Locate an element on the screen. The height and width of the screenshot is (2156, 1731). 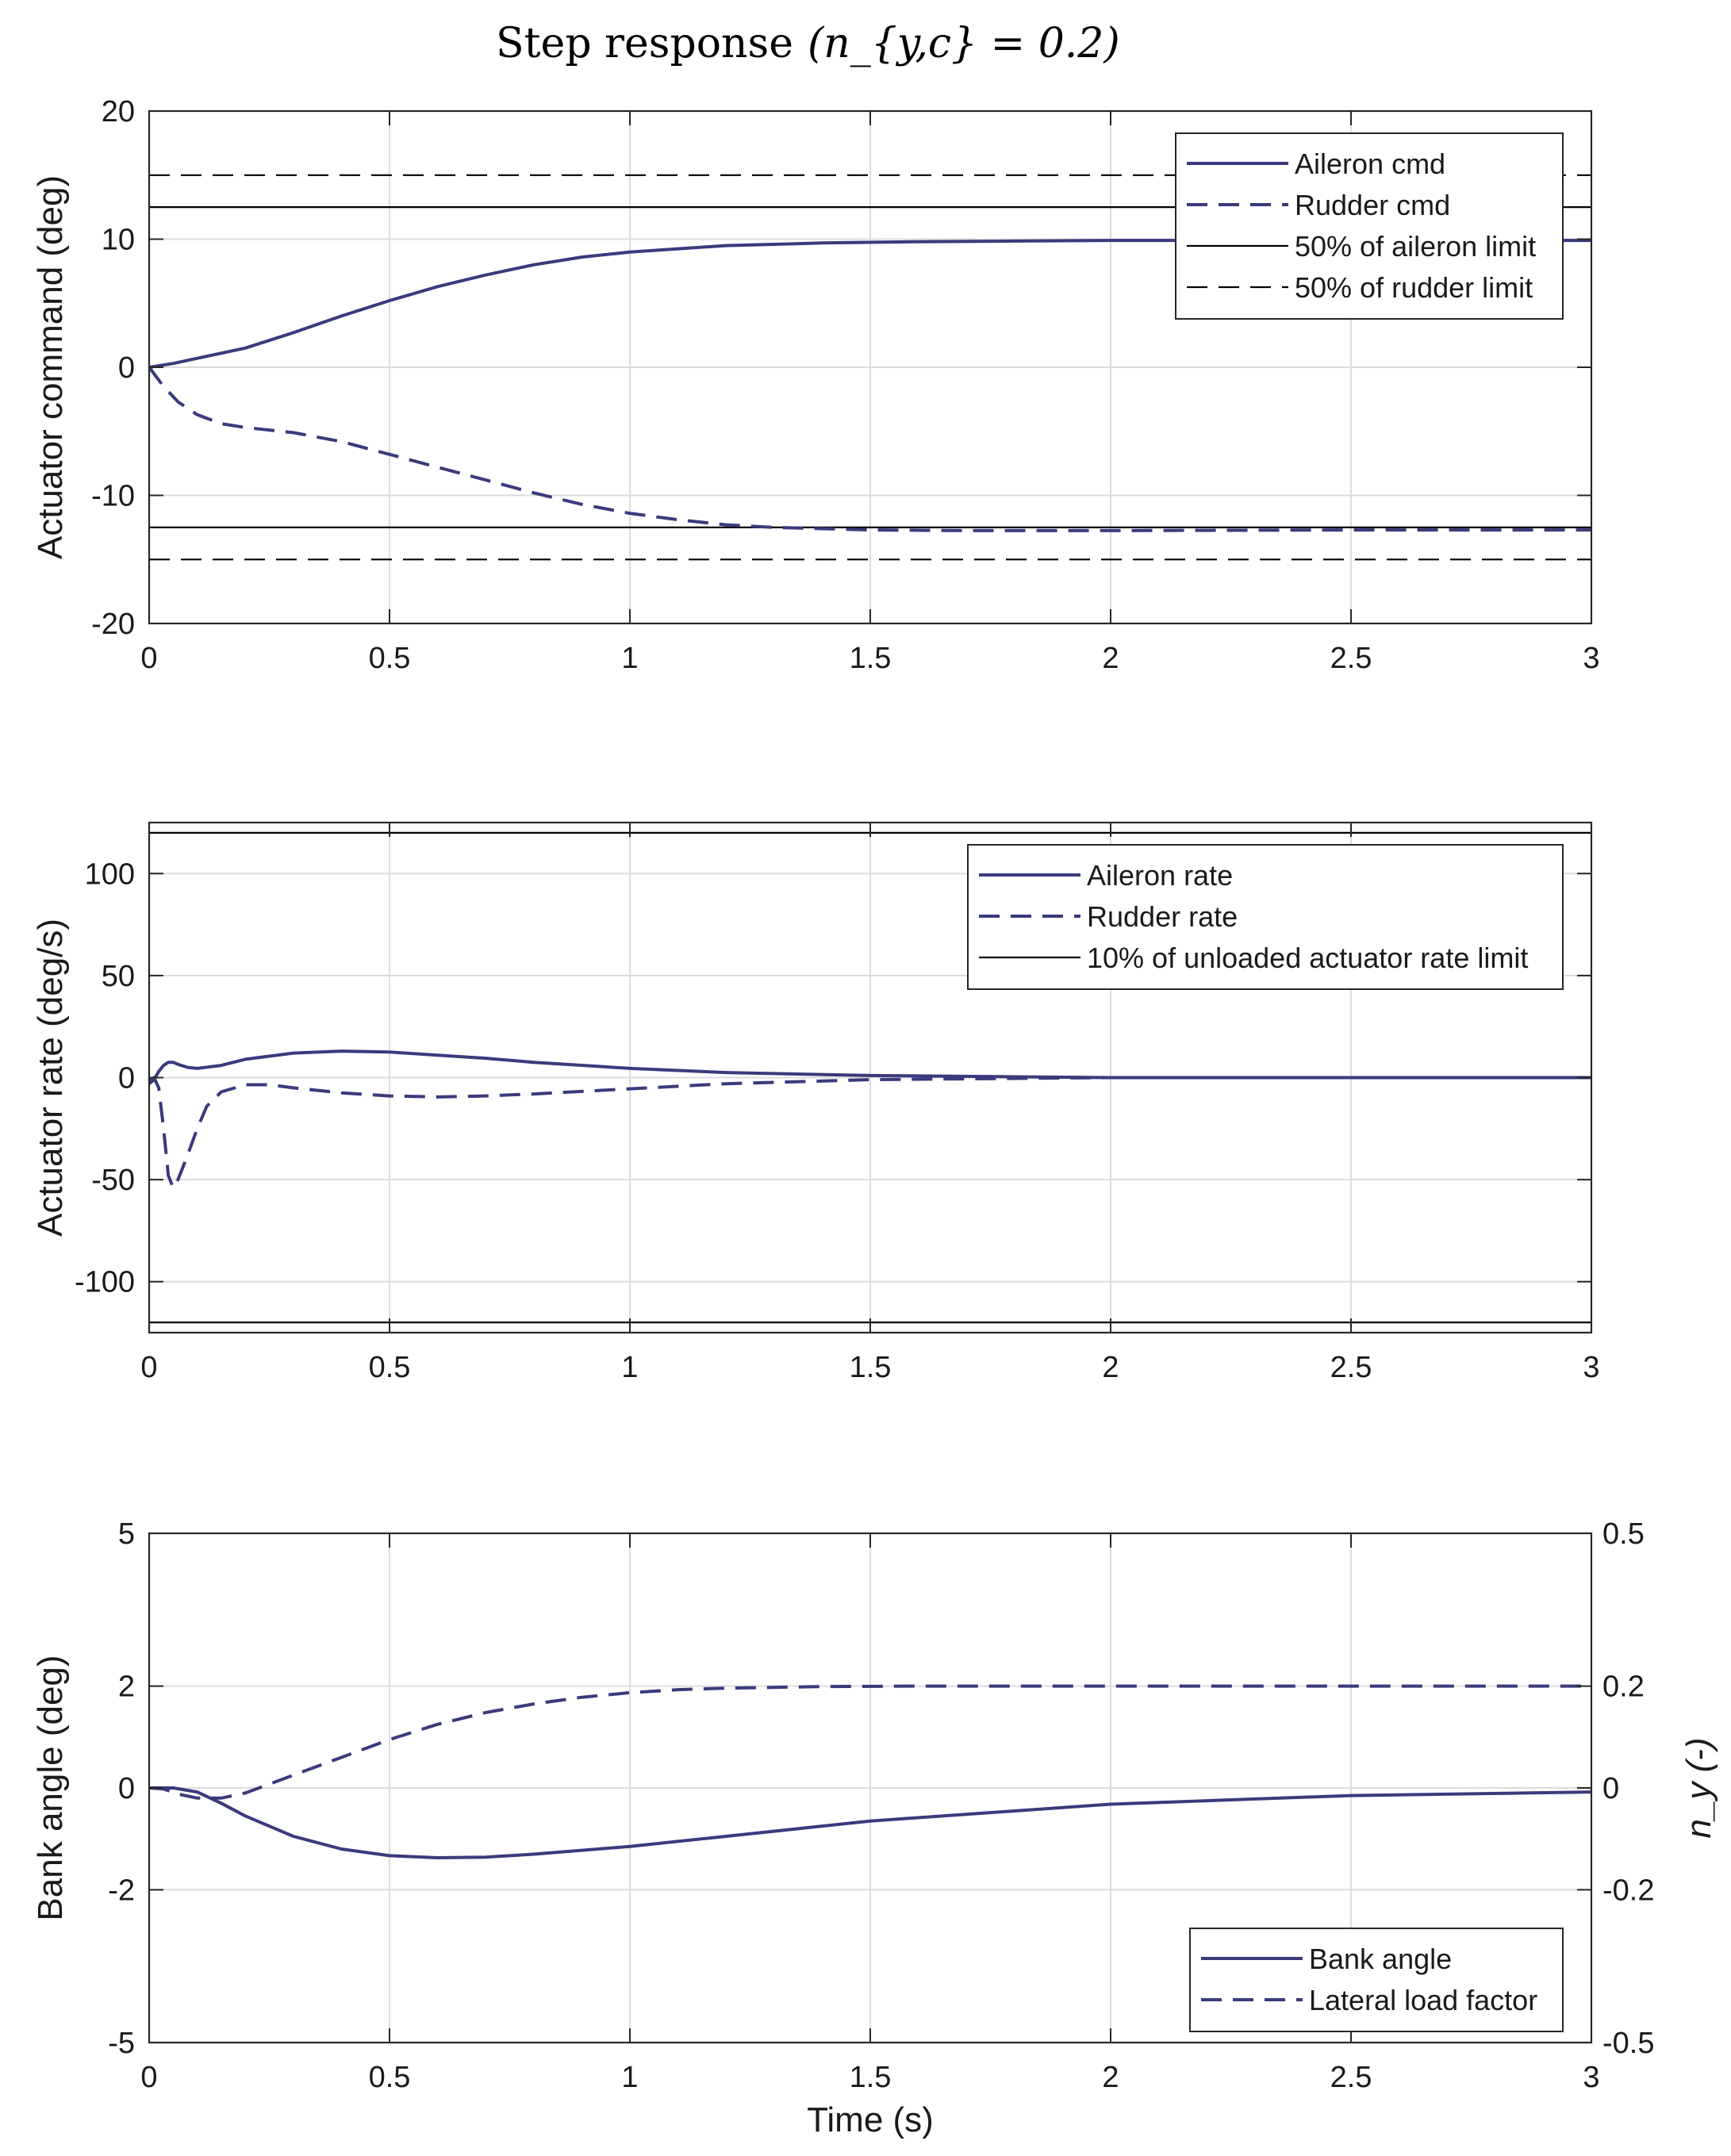
y2-tick-label: 0.5 is located at coordinates (1623, 1534).